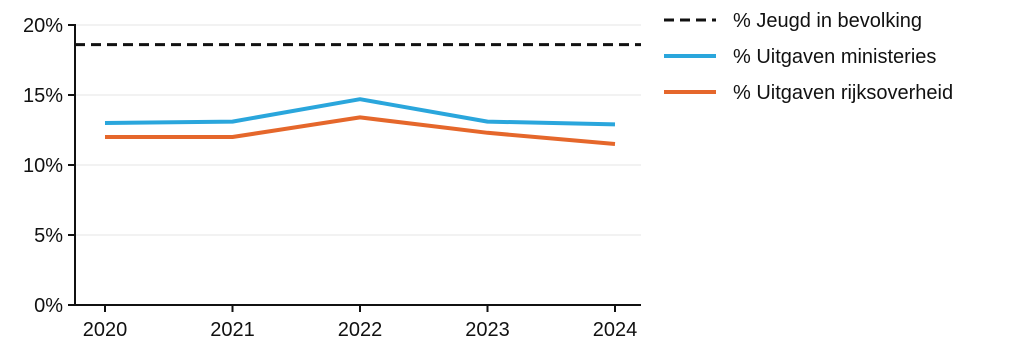 The width and height of the screenshot is (1018, 342). I want to click on x-tick-label: 2021, so click(232, 330).